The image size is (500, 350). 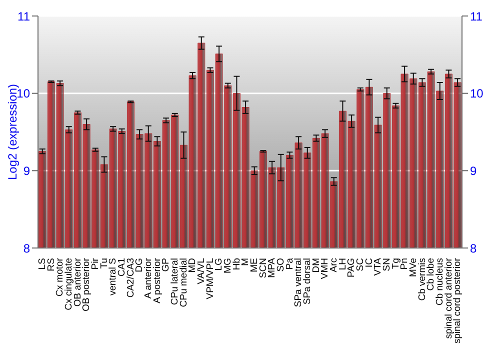 What do you see at coordinates (476, 16) in the screenshot?
I see `y2-tick-label: 11` at bounding box center [476, 16].